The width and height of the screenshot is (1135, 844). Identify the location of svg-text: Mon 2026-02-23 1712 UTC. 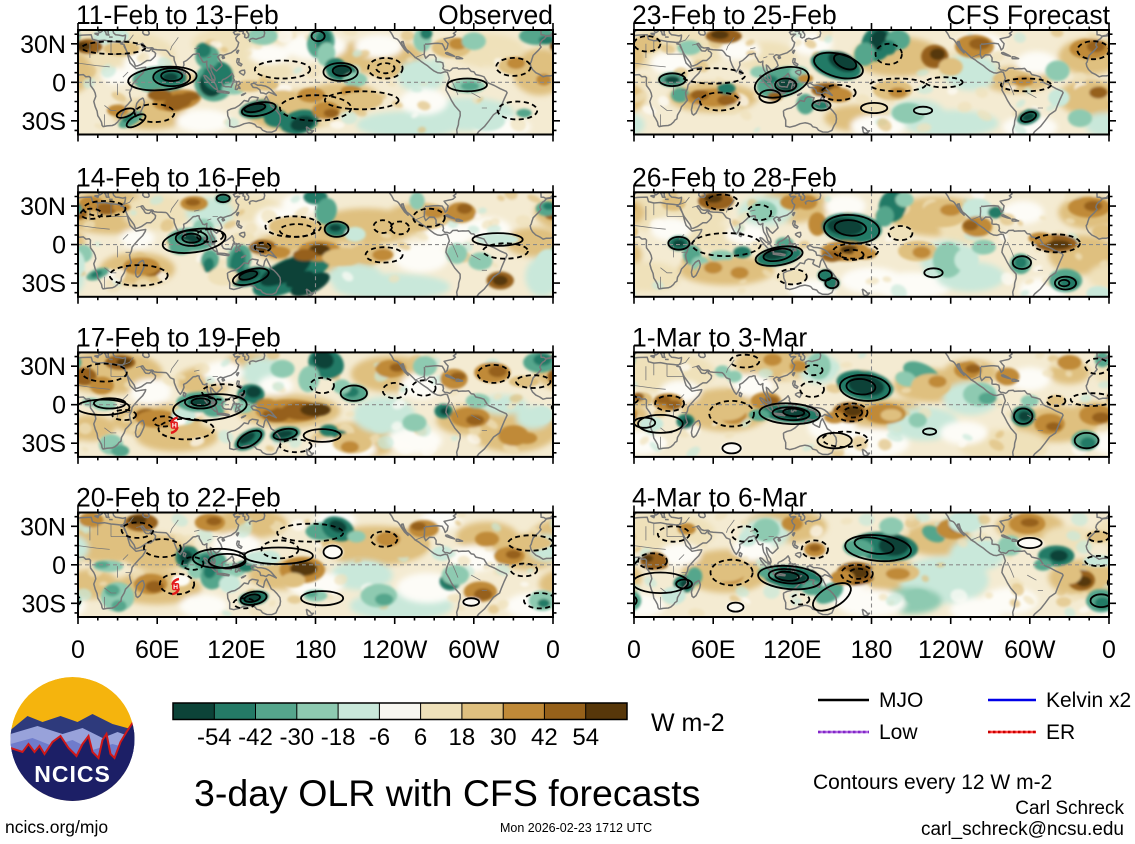
(576, 828).